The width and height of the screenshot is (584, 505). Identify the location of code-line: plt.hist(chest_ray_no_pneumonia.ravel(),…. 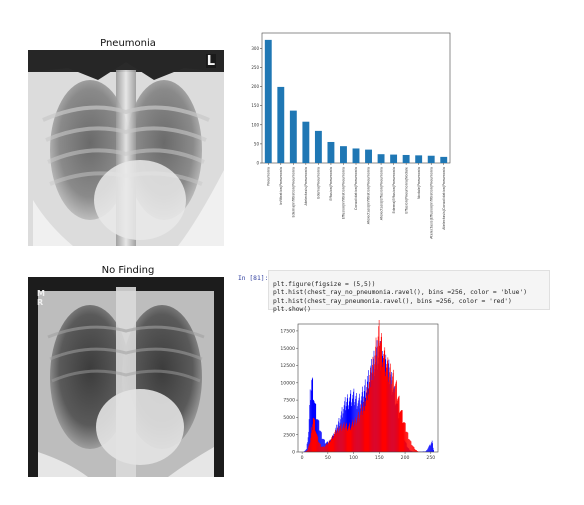
(400, 293).